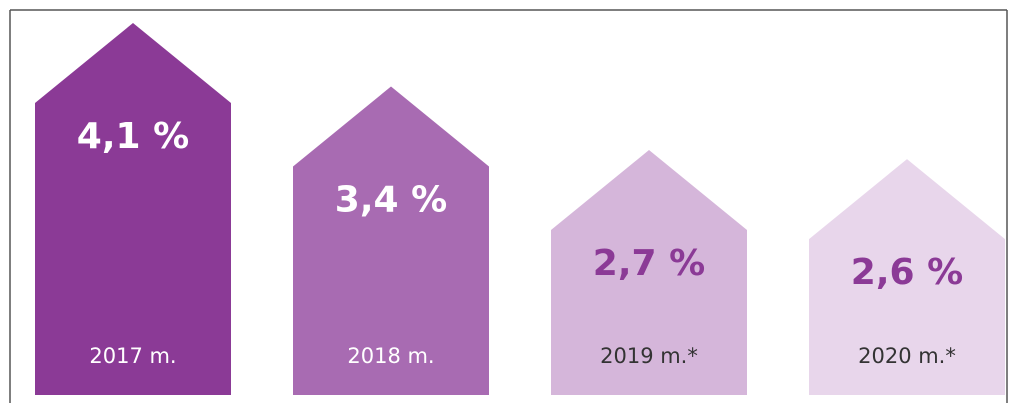 The width and height of the screenshot is (1009, 403). I want to click on value-label: 2,7 %, so click(649, 263).